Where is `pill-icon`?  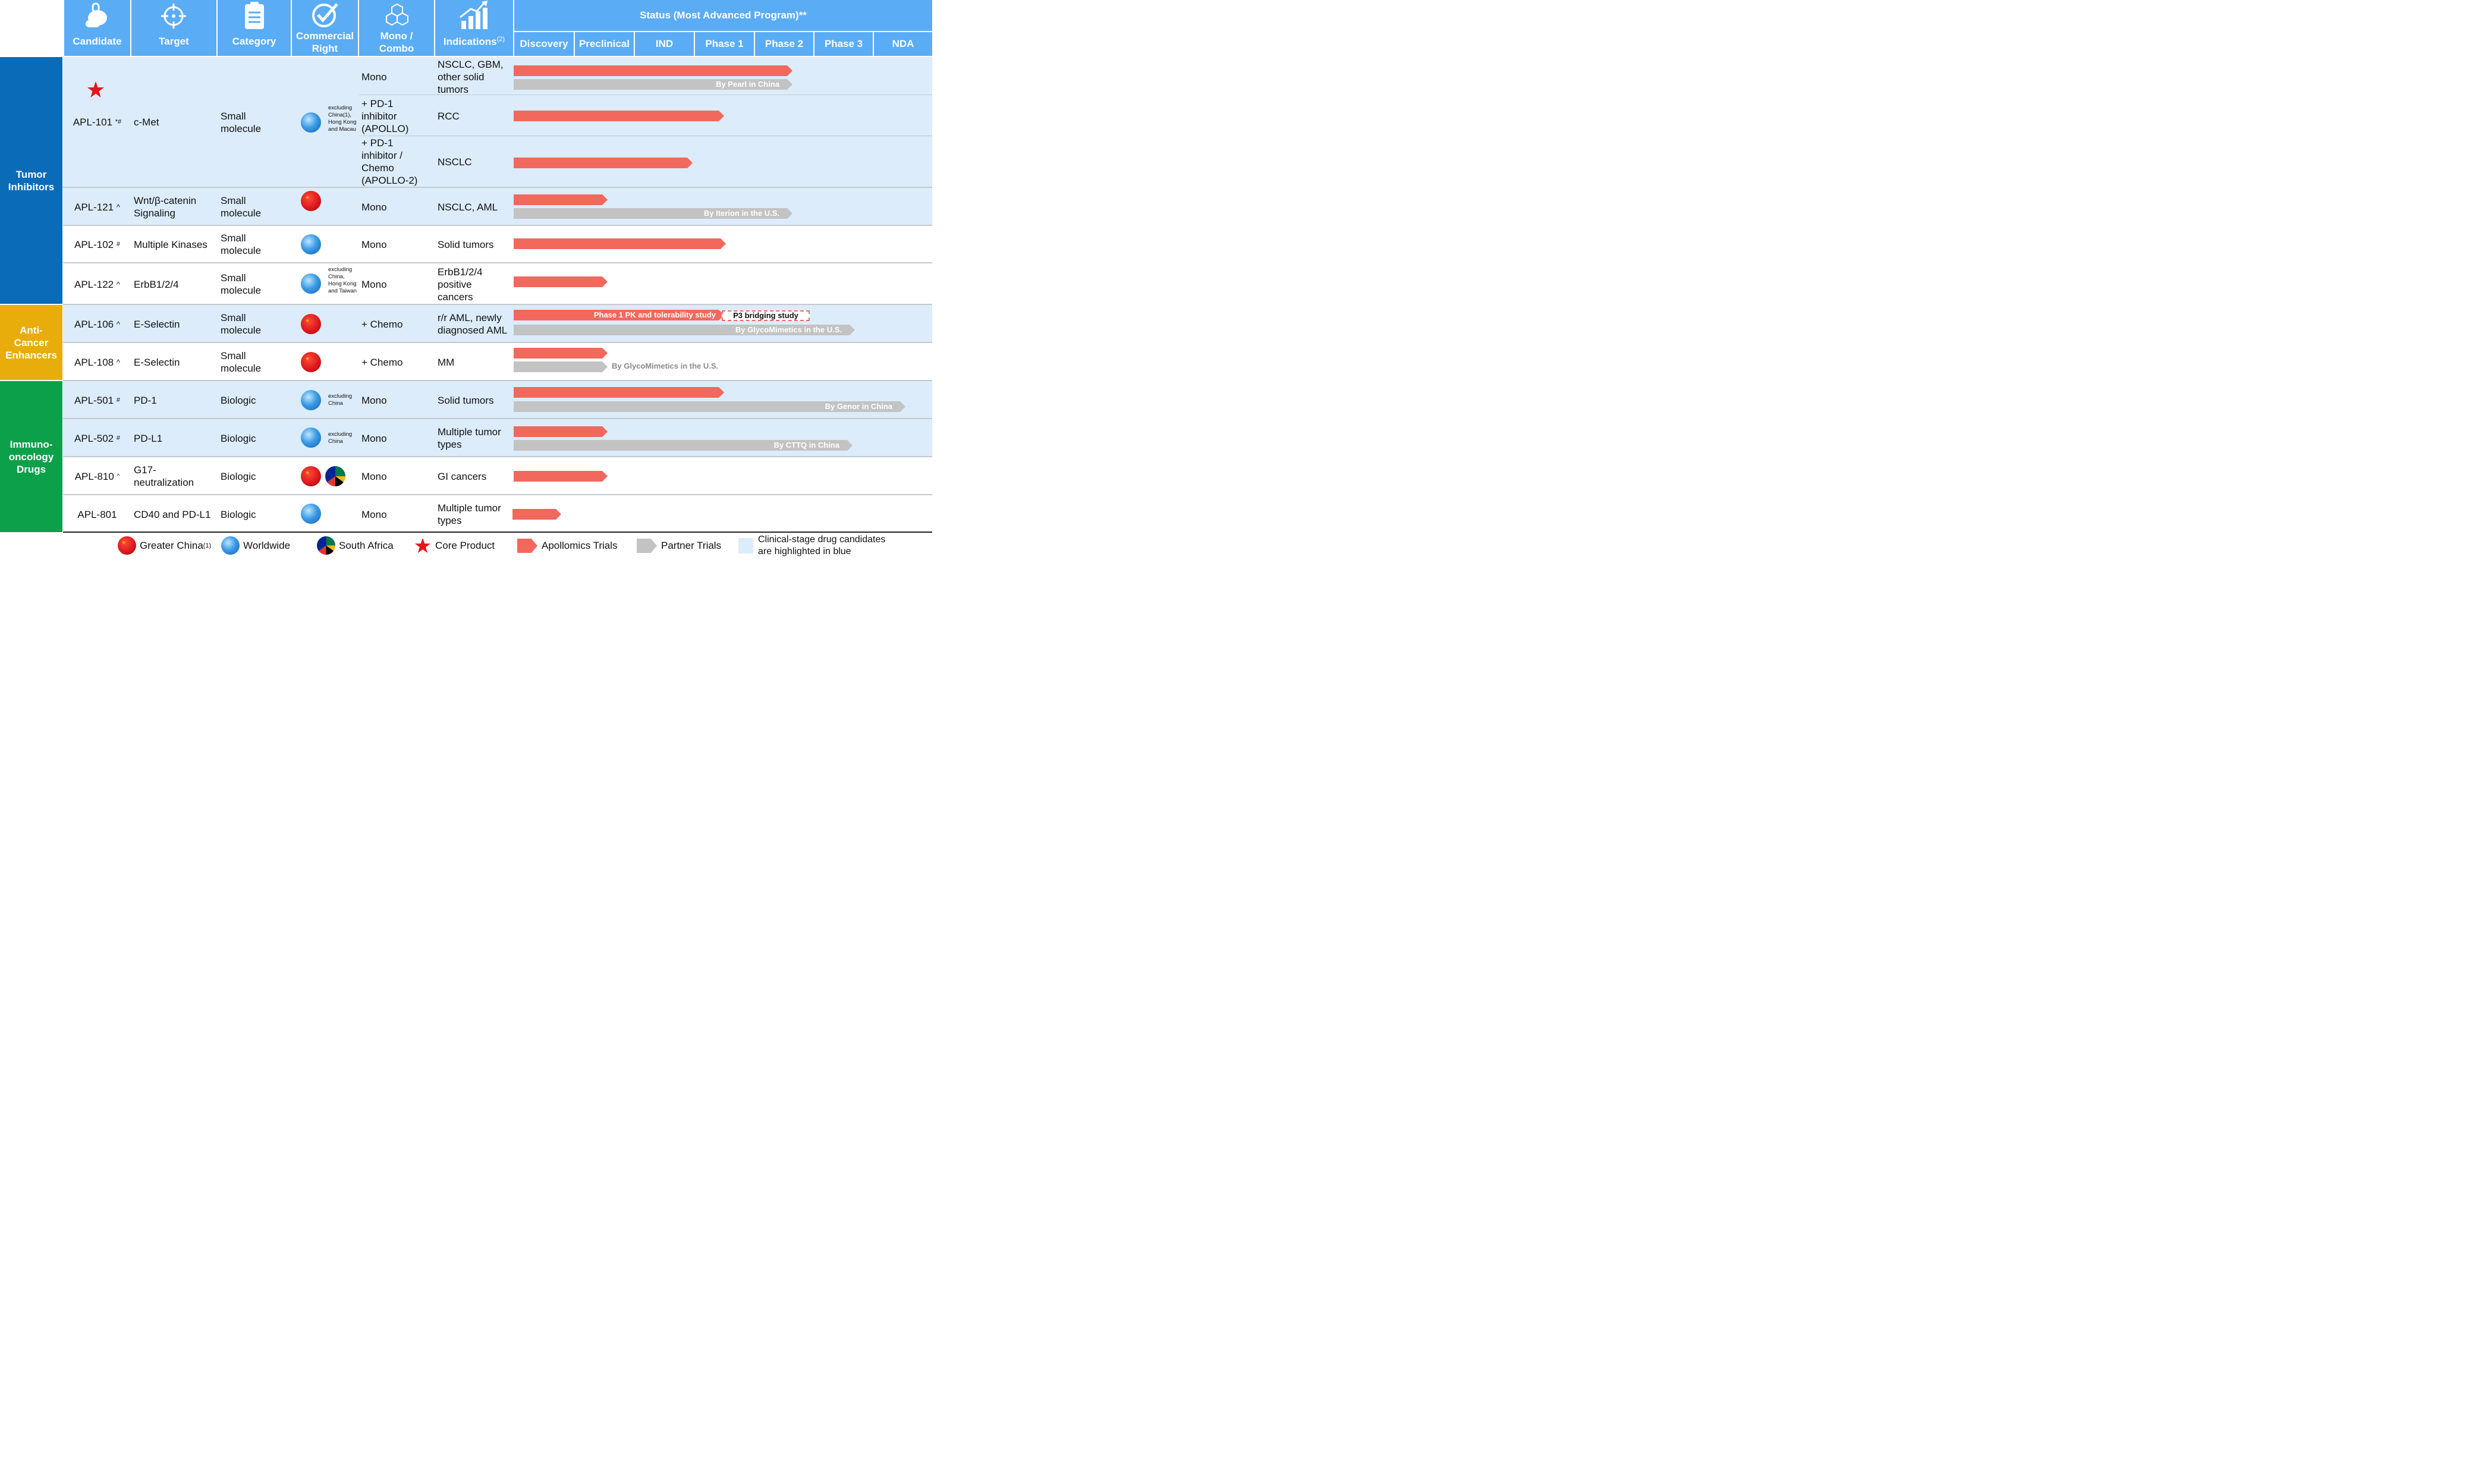 pill-icon is located at coordinates (96, 14).